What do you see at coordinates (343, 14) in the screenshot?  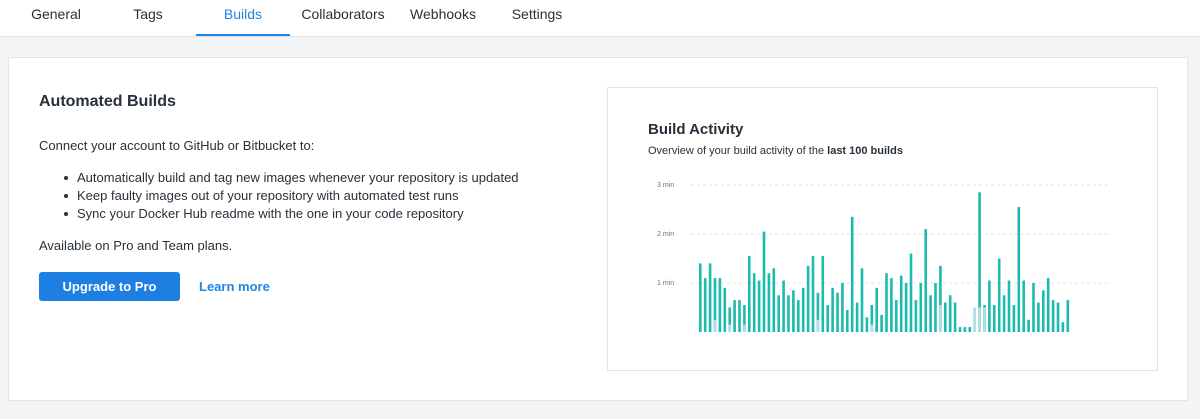 I see `tab-collaborators: Collaborators` at bounding box center [343, 14].